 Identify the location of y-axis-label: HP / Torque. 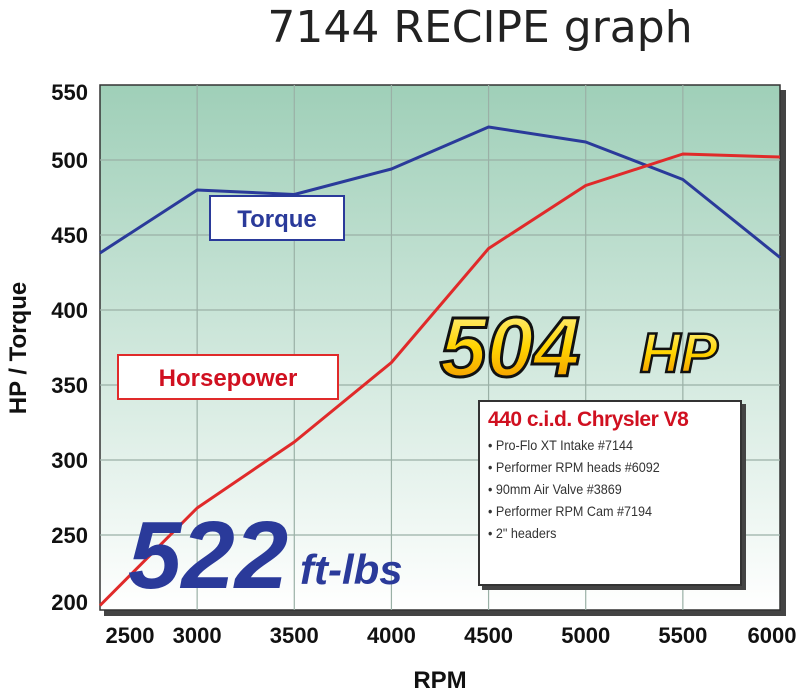
(18, 348).